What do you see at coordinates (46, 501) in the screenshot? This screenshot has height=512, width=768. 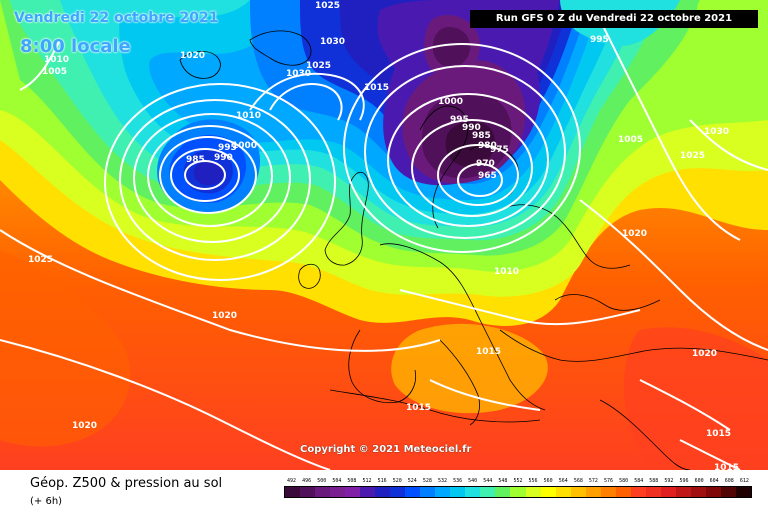 I see `legend-subtitle: (+ 6h)` at bounding box center [46, 501].